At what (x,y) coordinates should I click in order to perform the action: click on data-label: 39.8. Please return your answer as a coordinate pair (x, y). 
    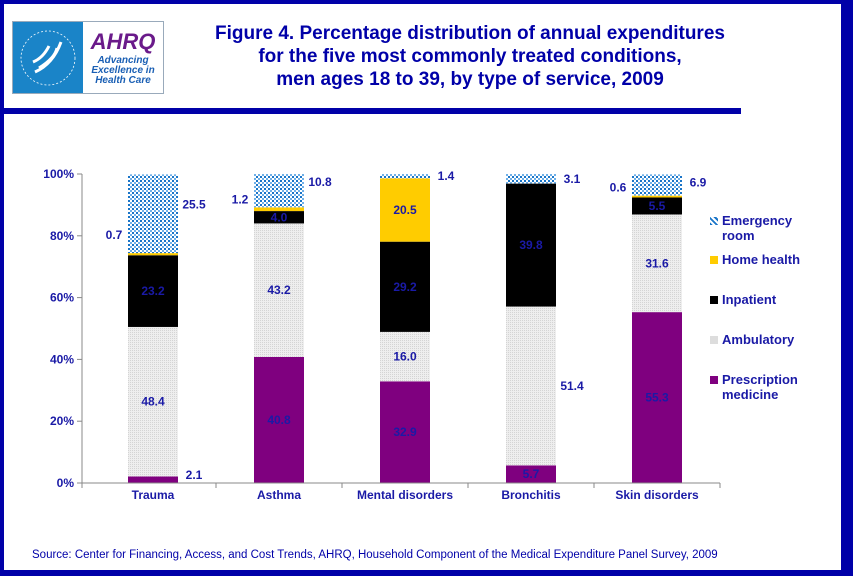
    Looking at the image, I should click on (531, 245).